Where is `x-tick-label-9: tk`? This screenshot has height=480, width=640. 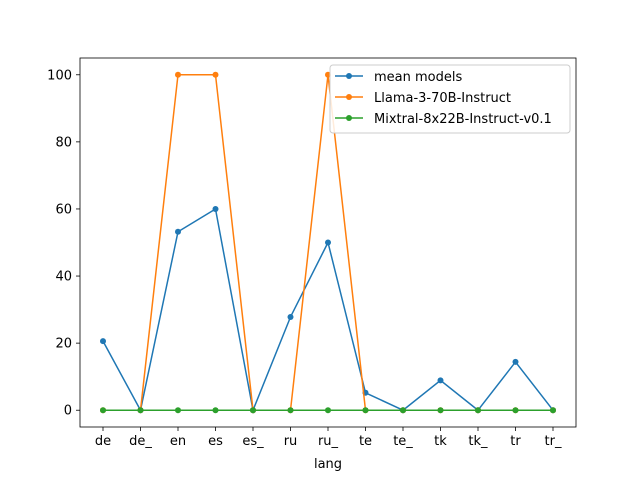
x-tick-label-9: tk is located at coordinates (440, 441).